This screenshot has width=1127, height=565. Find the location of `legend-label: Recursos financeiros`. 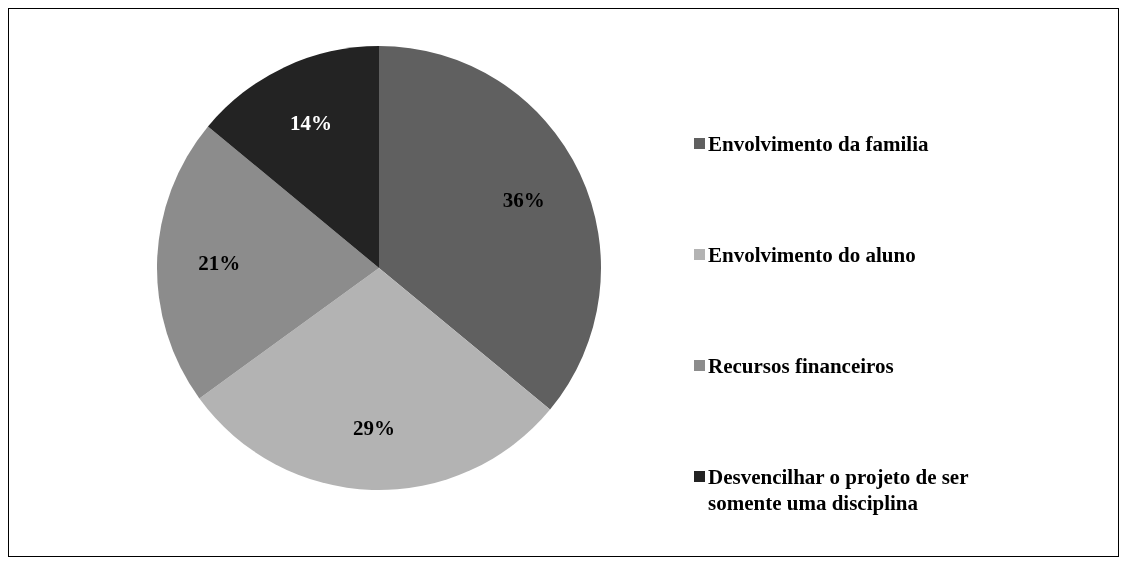

legend-label: Recursos financeiros is located at coordinates (801, 366).